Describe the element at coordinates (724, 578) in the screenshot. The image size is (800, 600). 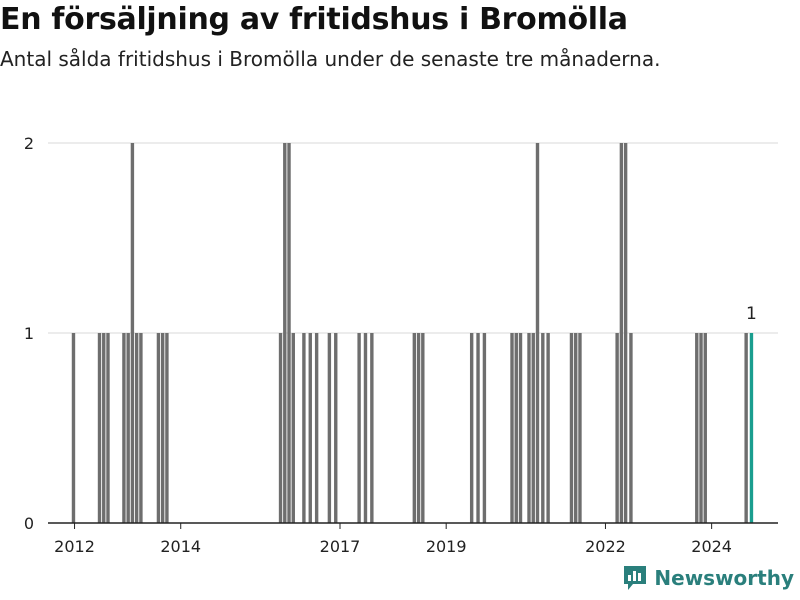
I see `brand-name: Newsworthy` at that location.